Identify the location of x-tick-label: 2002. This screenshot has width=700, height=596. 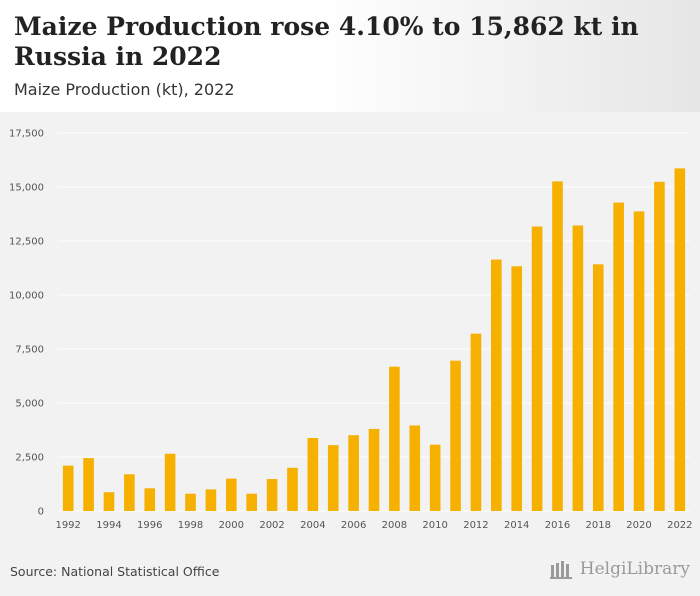
(271, 525).